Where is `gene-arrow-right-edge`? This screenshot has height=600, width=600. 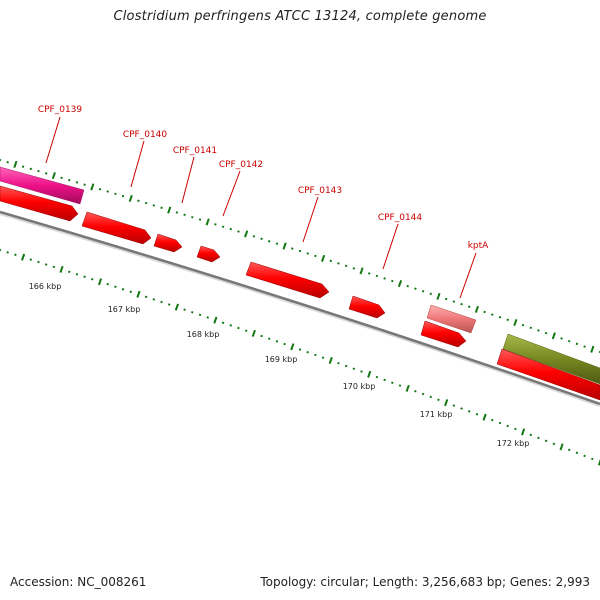
gene-arrow-right-edge is located at coordinates (548, 374).